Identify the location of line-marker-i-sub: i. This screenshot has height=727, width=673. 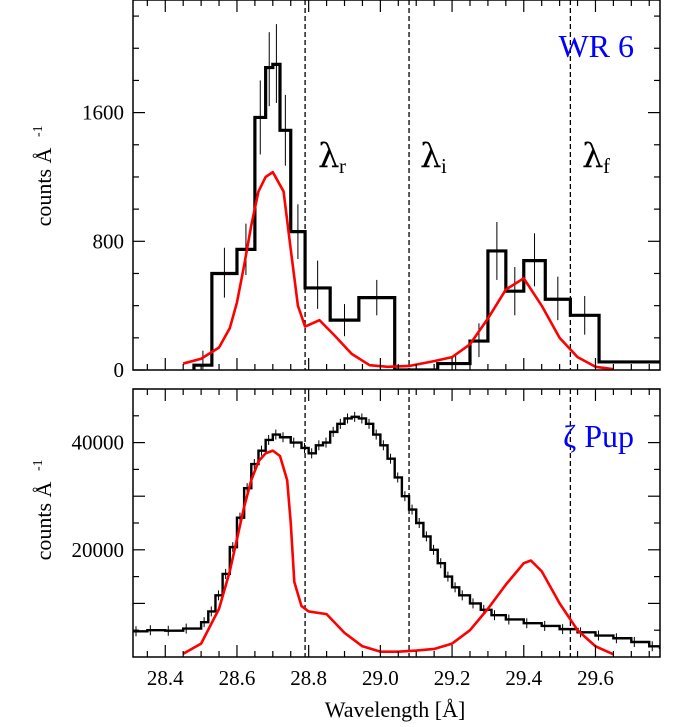
(444, 166).